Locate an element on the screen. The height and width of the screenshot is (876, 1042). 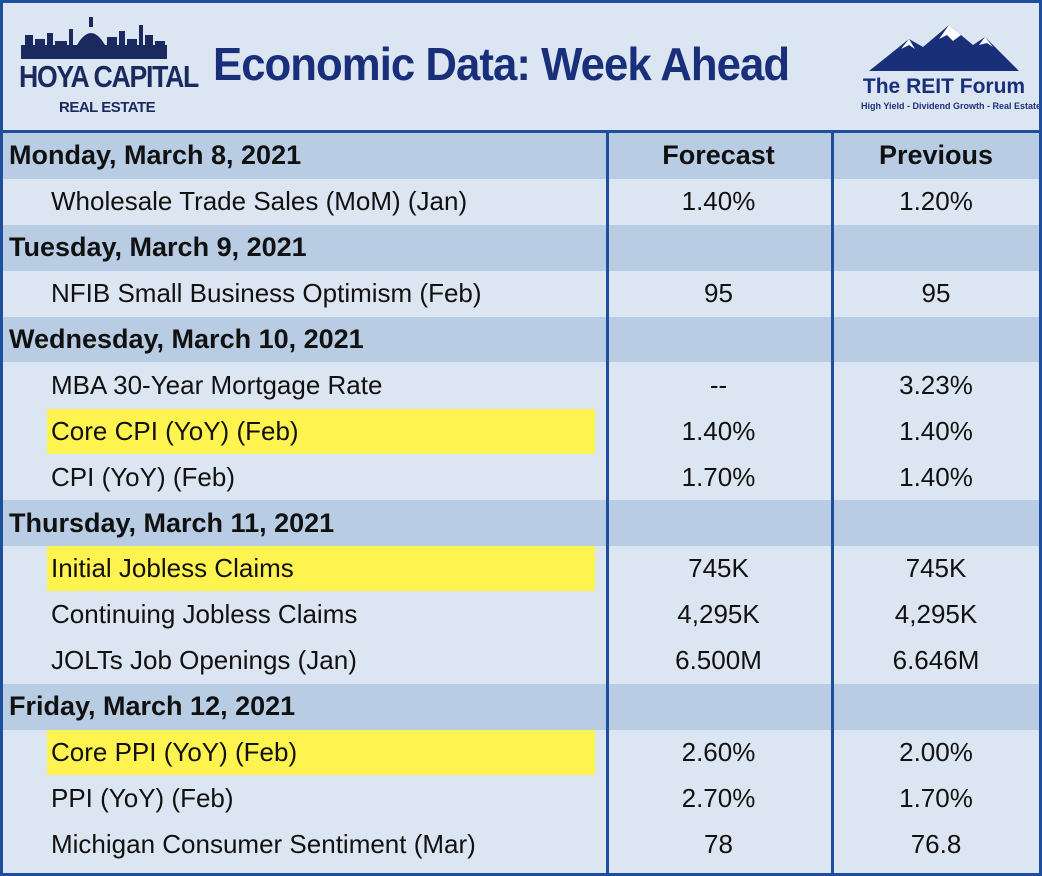
indicator-text: JOLTs Job Openings (Jan) is located at coordinates (204, 660).